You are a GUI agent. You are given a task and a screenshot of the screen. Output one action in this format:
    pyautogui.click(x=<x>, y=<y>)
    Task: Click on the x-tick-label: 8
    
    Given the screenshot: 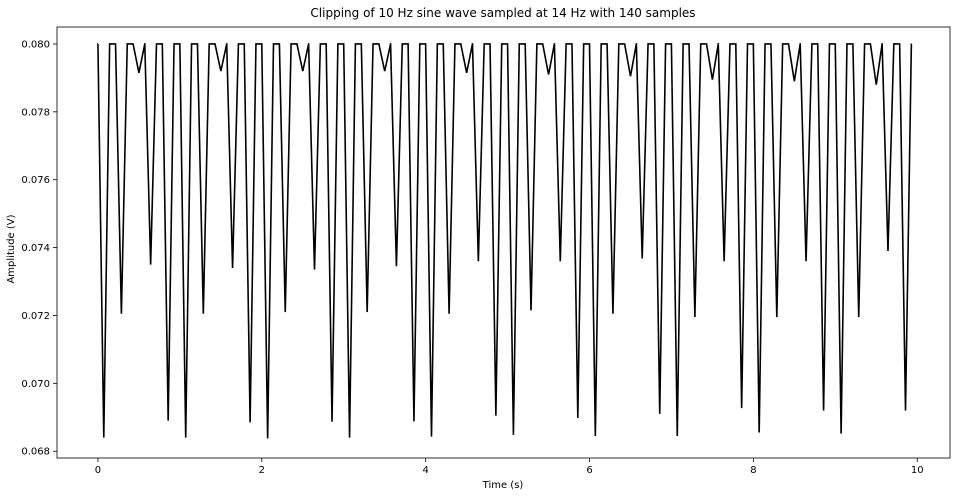 What is the action you would take?
    pyautogui.click(x=753, y=470)
    